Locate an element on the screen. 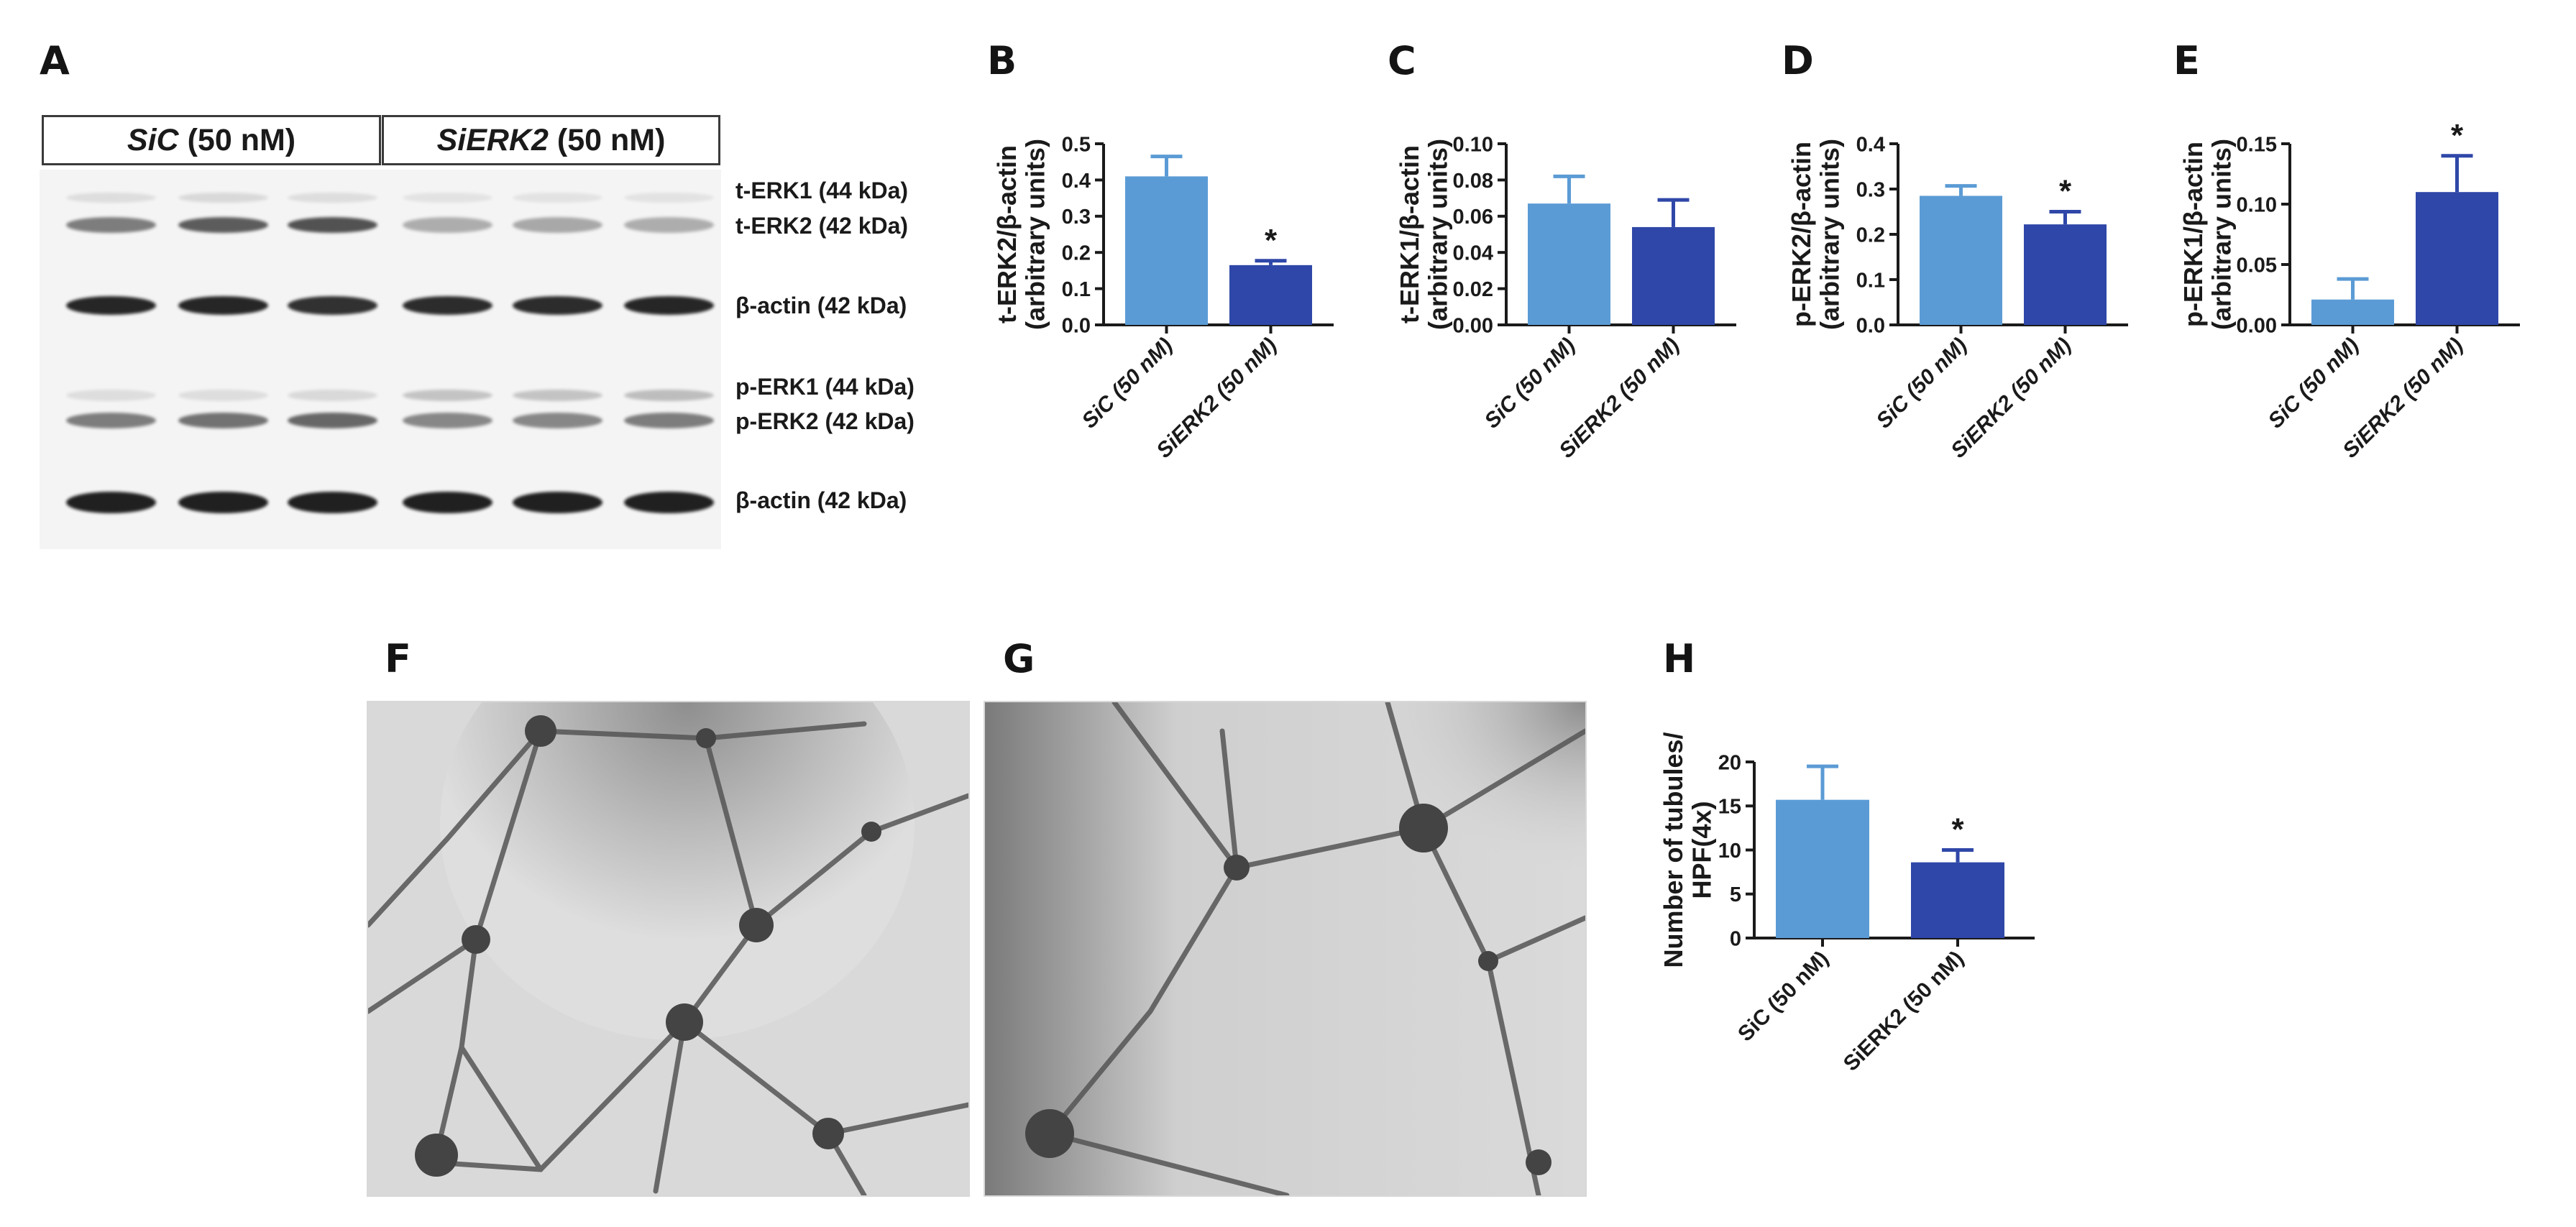  microscopy-image-sic is located at coordinates (668, 949).